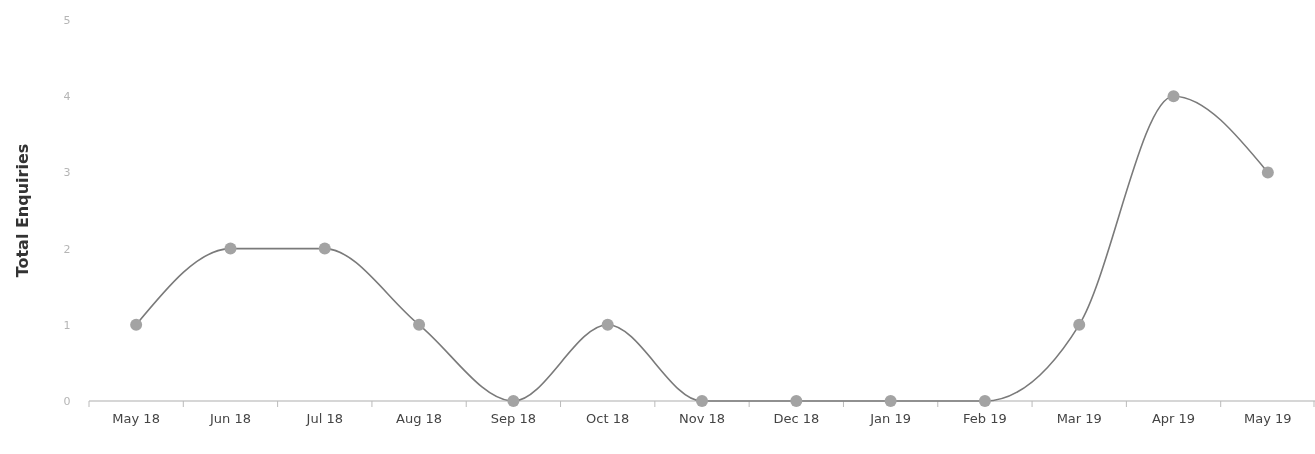 The width and height of the screenshot is (1315, 454). Describe the element at coordinates (1173, 418) in the screenshot. I see `x-tick-label: Apr 19` at that location.